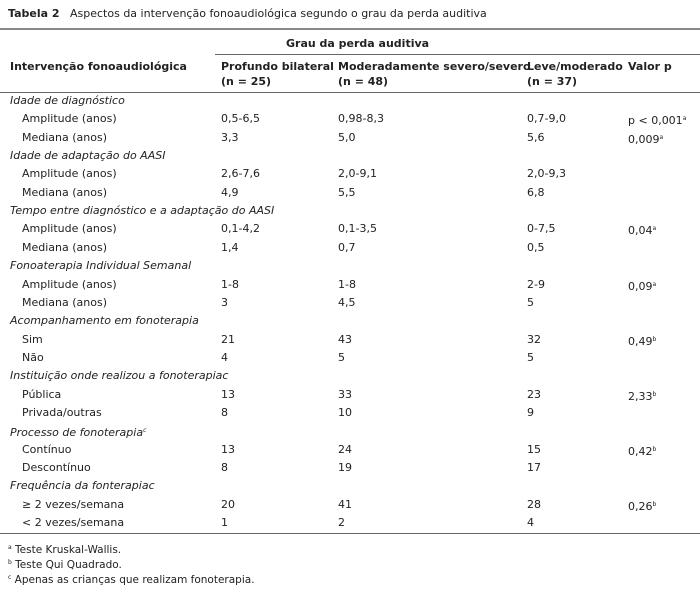  What do you see at coordinates (541, 229) in the screenshot?
I see `cell-text: 0-7,5` at bounding box center [541, 229].